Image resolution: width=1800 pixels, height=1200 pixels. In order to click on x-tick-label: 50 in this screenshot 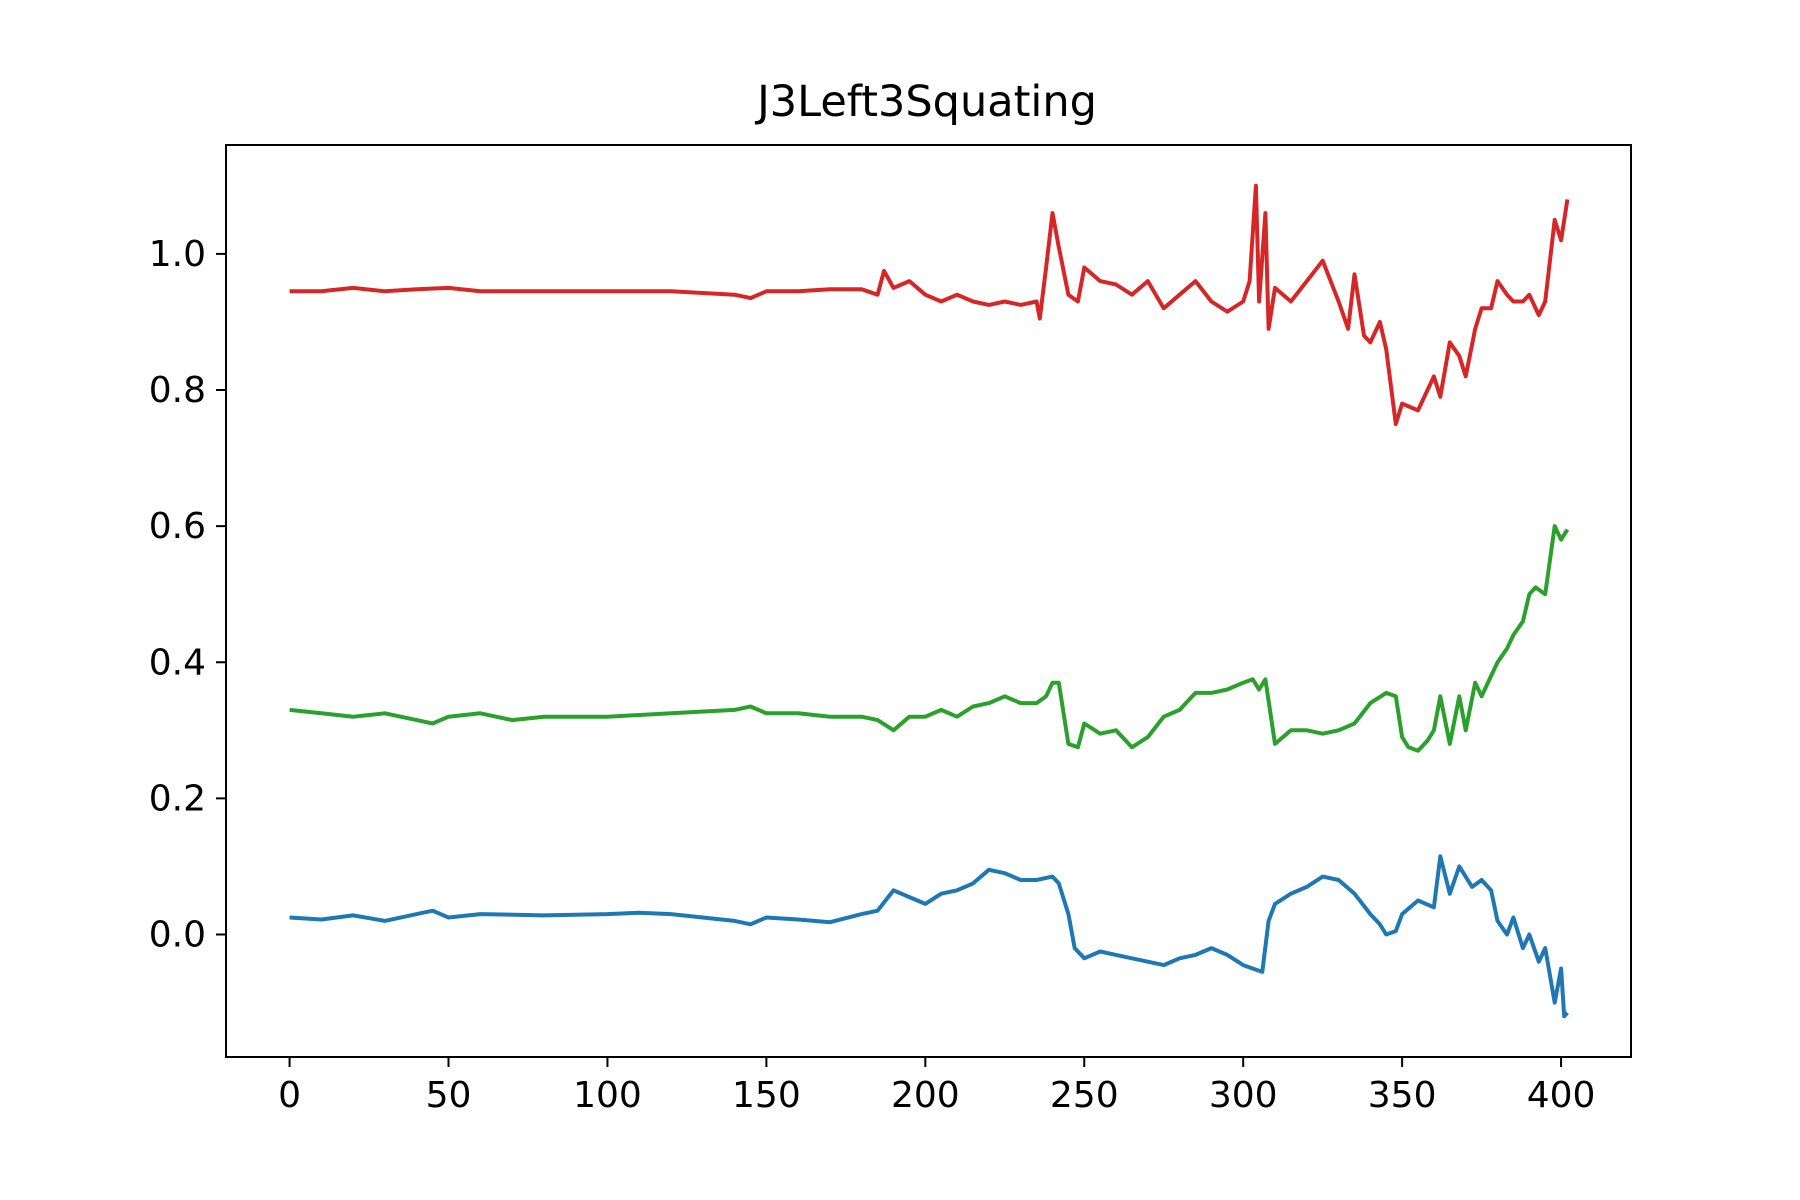, I will do `click(449, 1095)`.